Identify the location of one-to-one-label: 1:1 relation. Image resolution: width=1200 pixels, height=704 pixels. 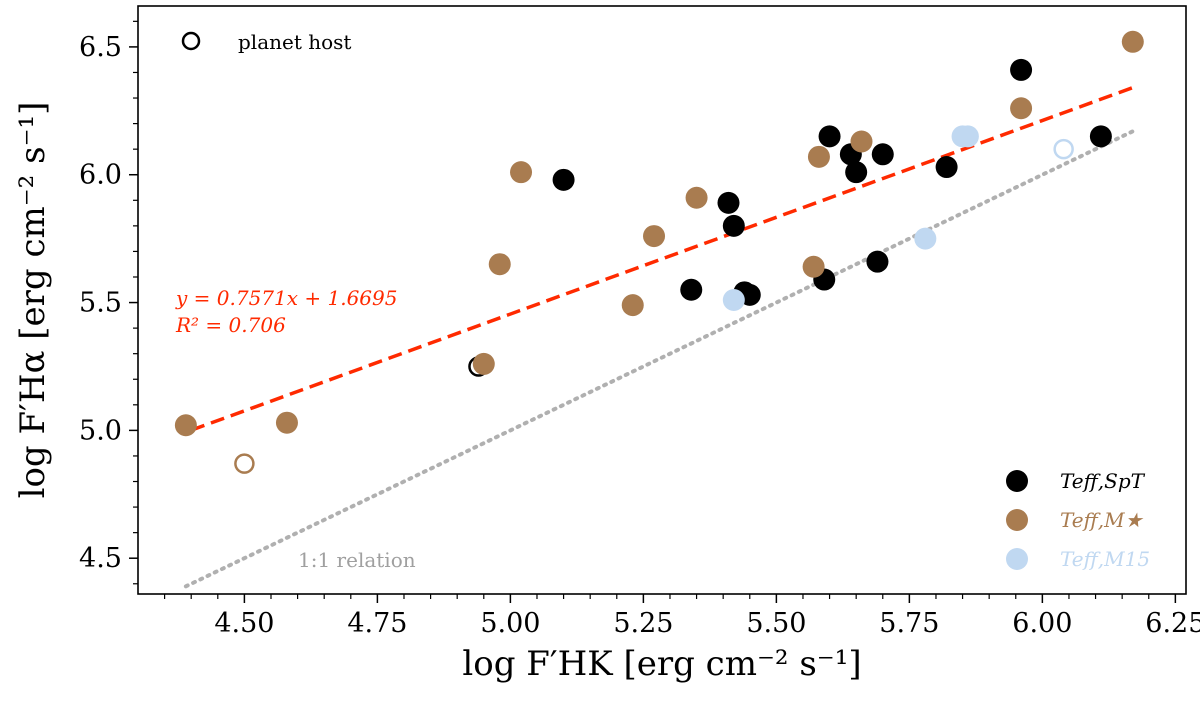
(357, 560).